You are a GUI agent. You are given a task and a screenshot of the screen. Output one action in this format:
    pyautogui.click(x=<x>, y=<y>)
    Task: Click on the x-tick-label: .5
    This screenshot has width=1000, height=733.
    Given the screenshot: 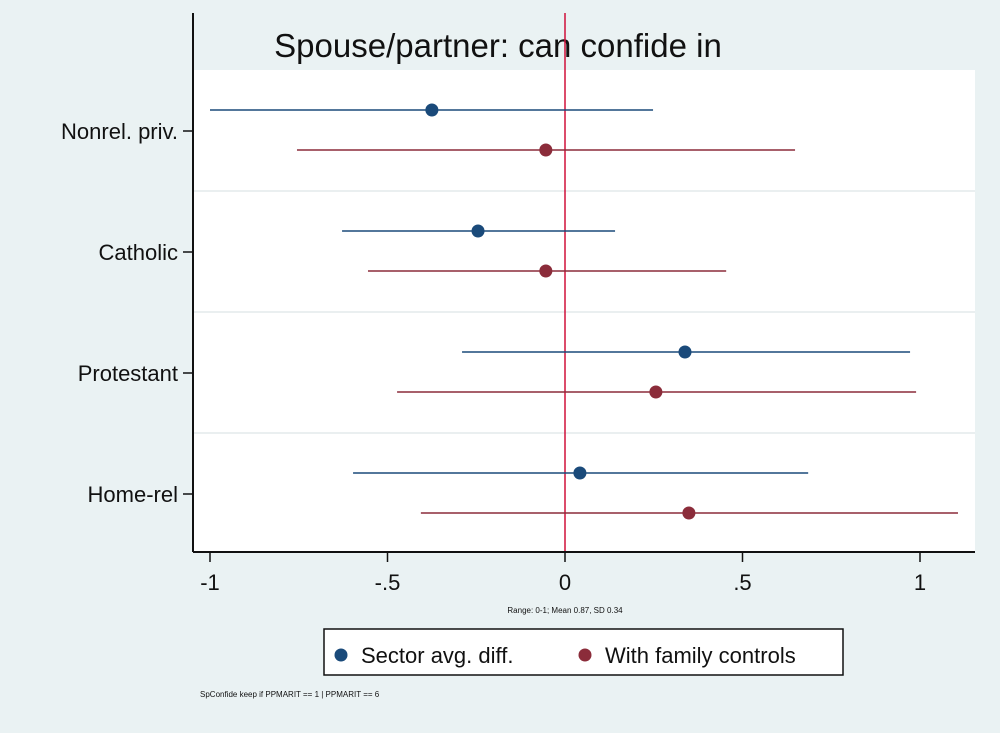 What is the action you would take?
    pyautogui.click(x=742, y=582)
    